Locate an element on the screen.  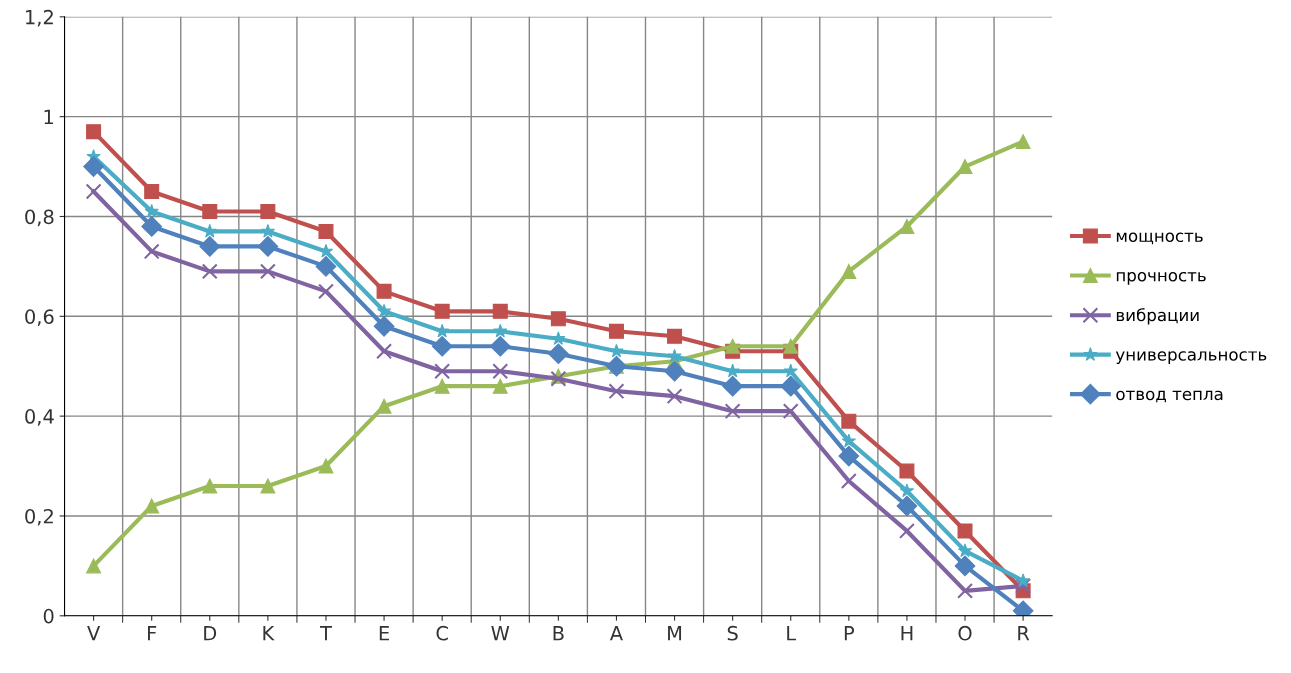
x-tick-label: A is located at coordinates (616, 633).